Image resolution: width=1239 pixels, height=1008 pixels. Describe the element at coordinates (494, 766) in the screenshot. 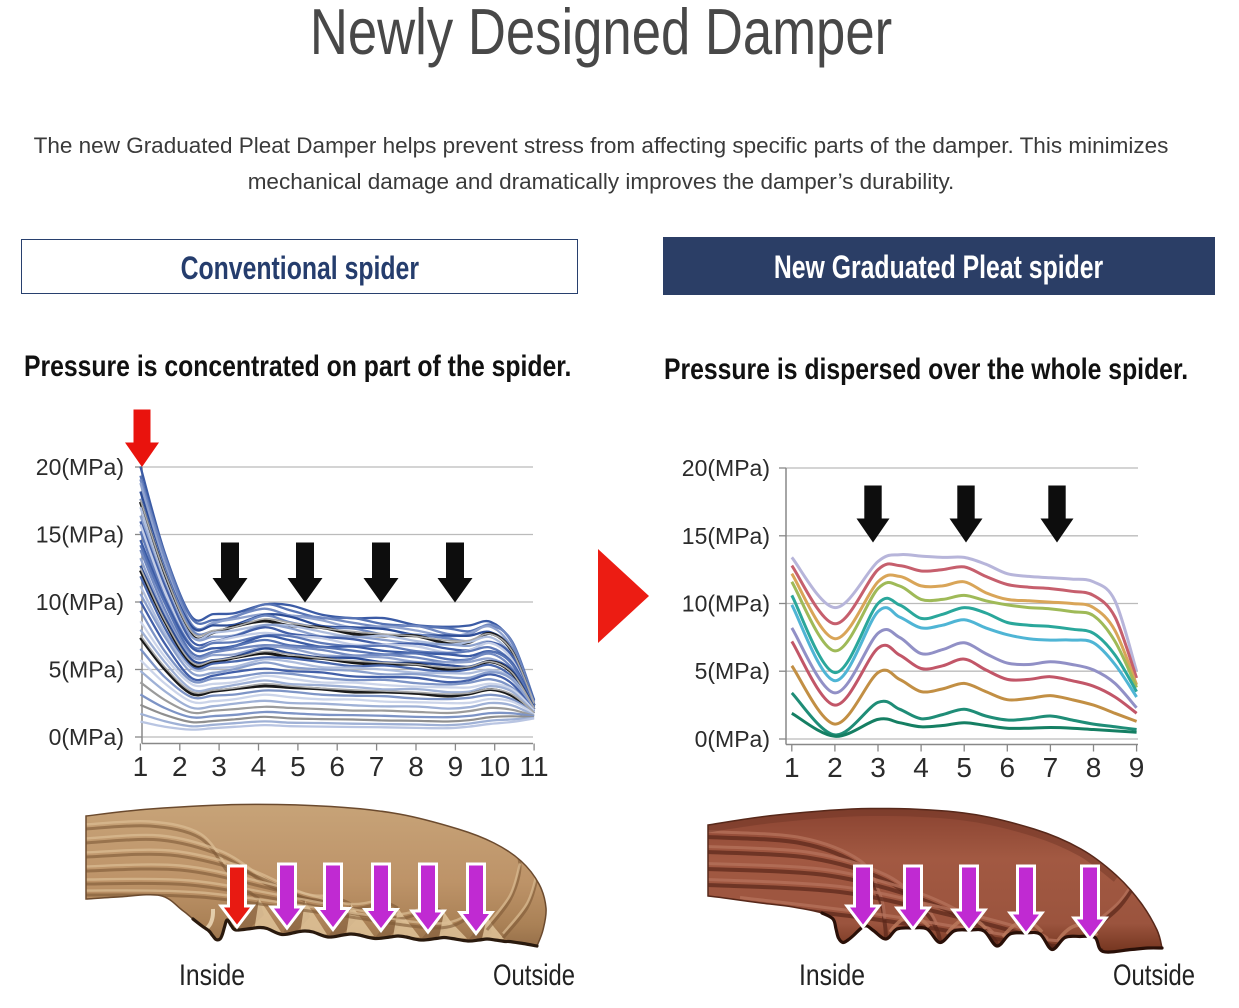

I see `svg-text: 10` at that location.